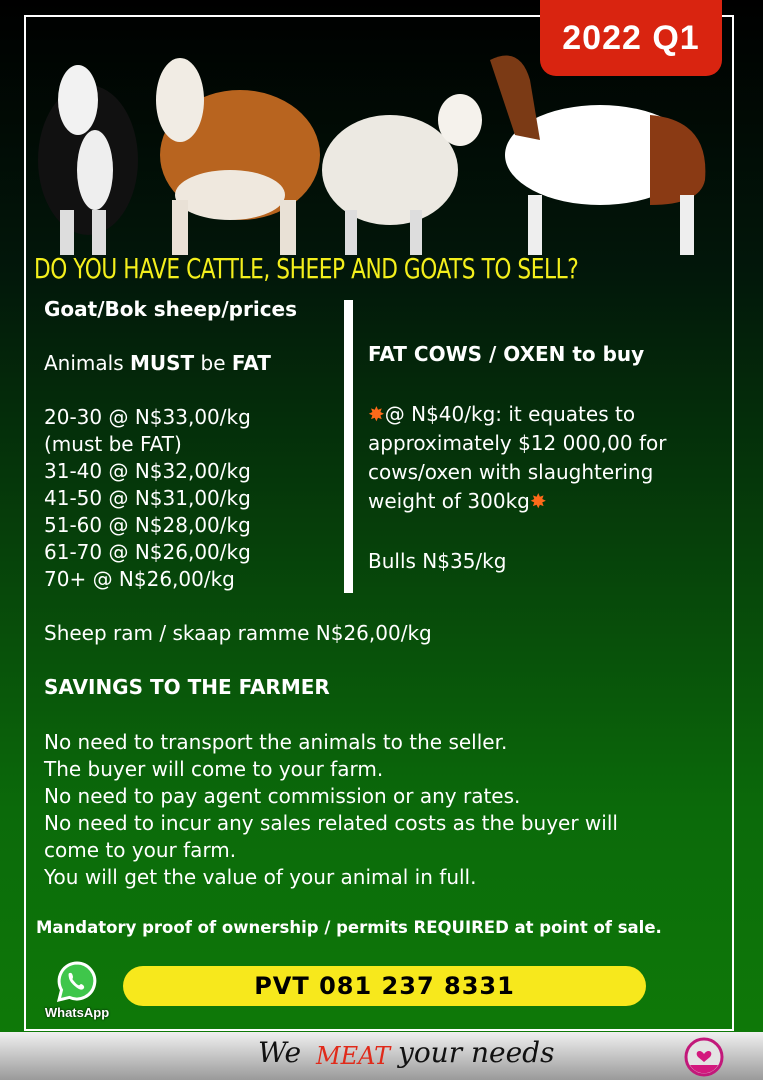 This screenshot has width=763, height=1080. Describe the element at coordinates (162, 363) in the screenshot. I see `text: MUST` at that location.